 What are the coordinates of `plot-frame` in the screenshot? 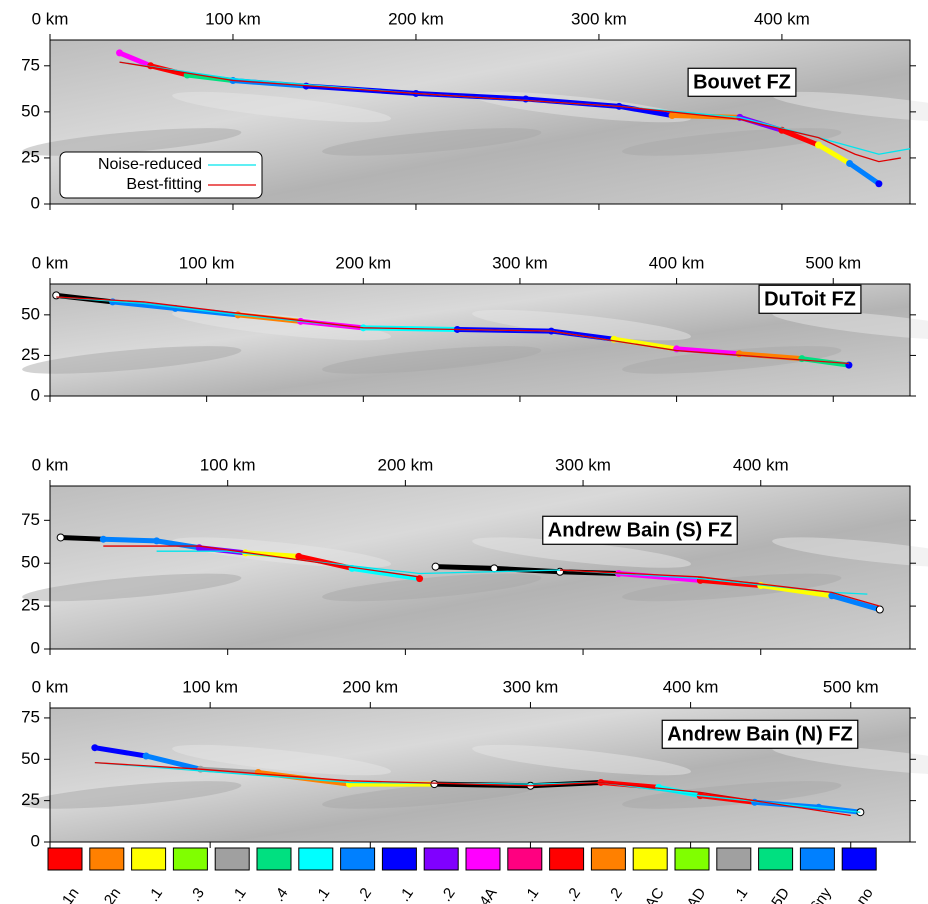 It's located at (480, 775).